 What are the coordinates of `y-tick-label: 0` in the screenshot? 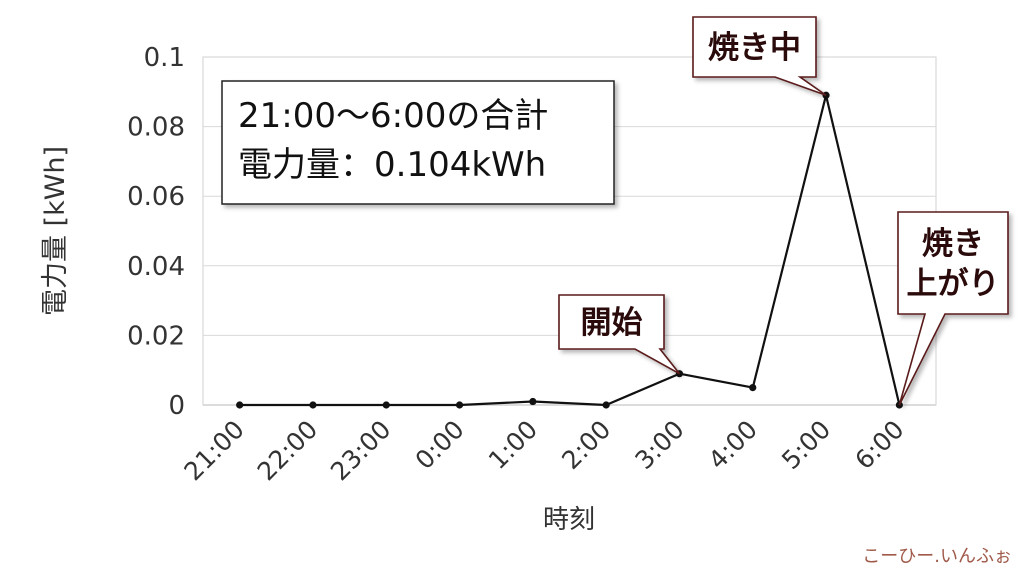 It's located at (176, 406).